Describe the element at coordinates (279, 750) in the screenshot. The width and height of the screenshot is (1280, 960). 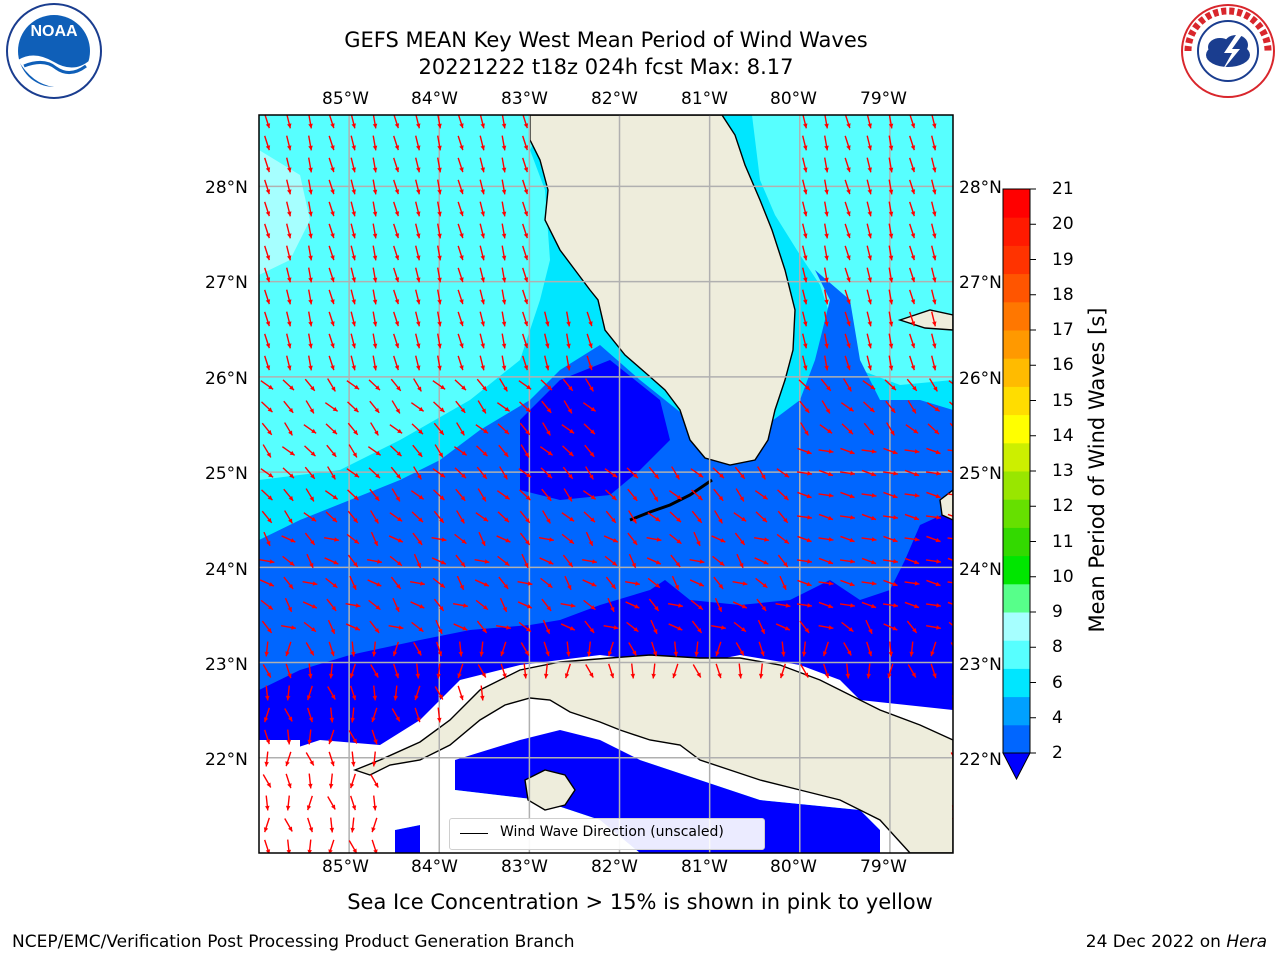
I see `no-data-region` at that location.